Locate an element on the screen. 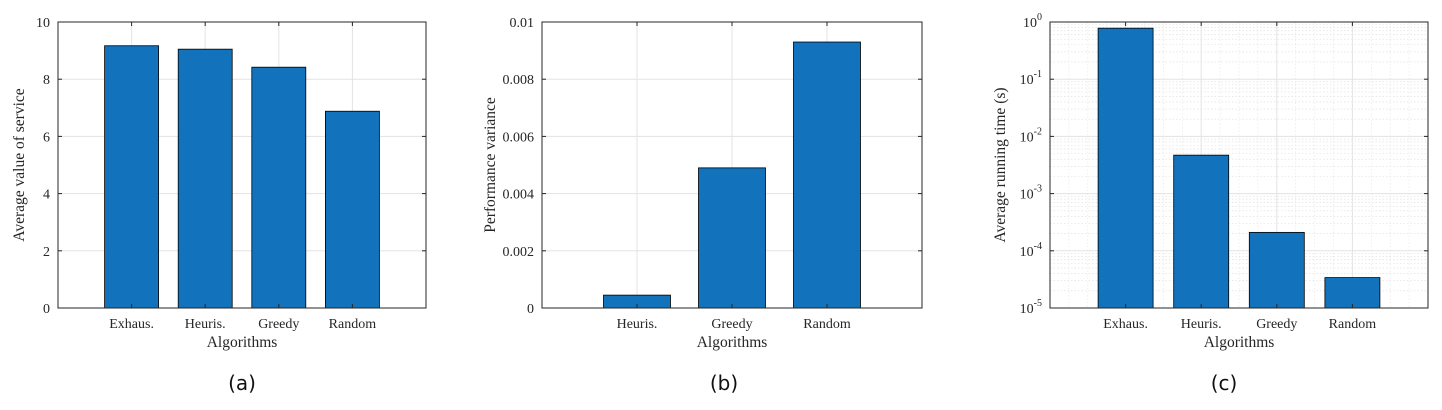 The image size is (1442, 410). y-tick-label: 10⁻³ is located at coordinates (1031, 193).